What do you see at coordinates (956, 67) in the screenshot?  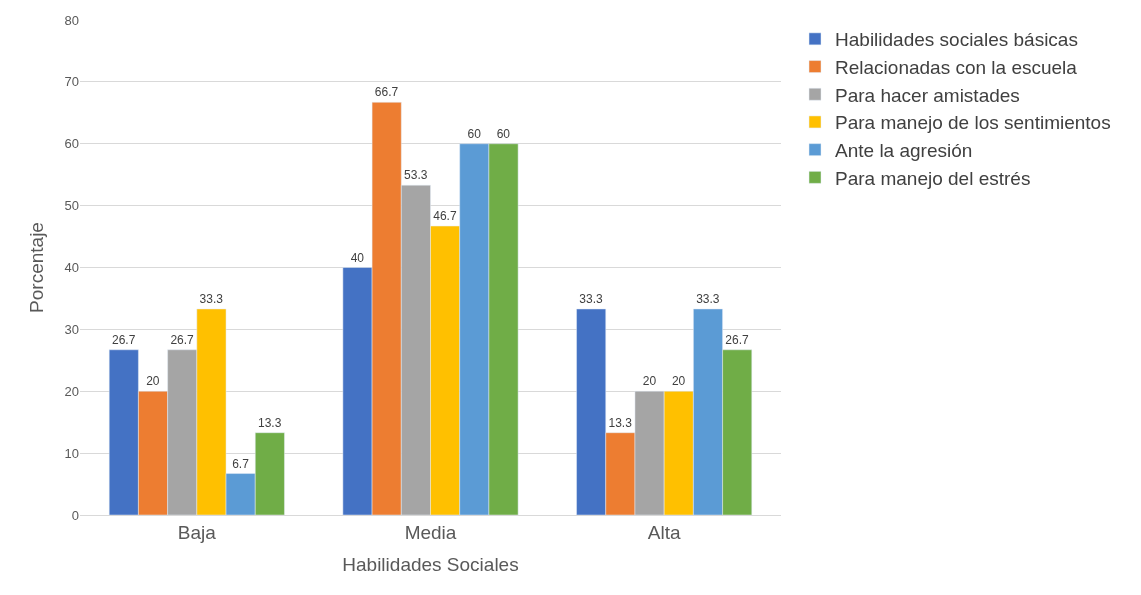 I see `legend-label: Relacionadas con la escuela` at bounding box center [956, 67].